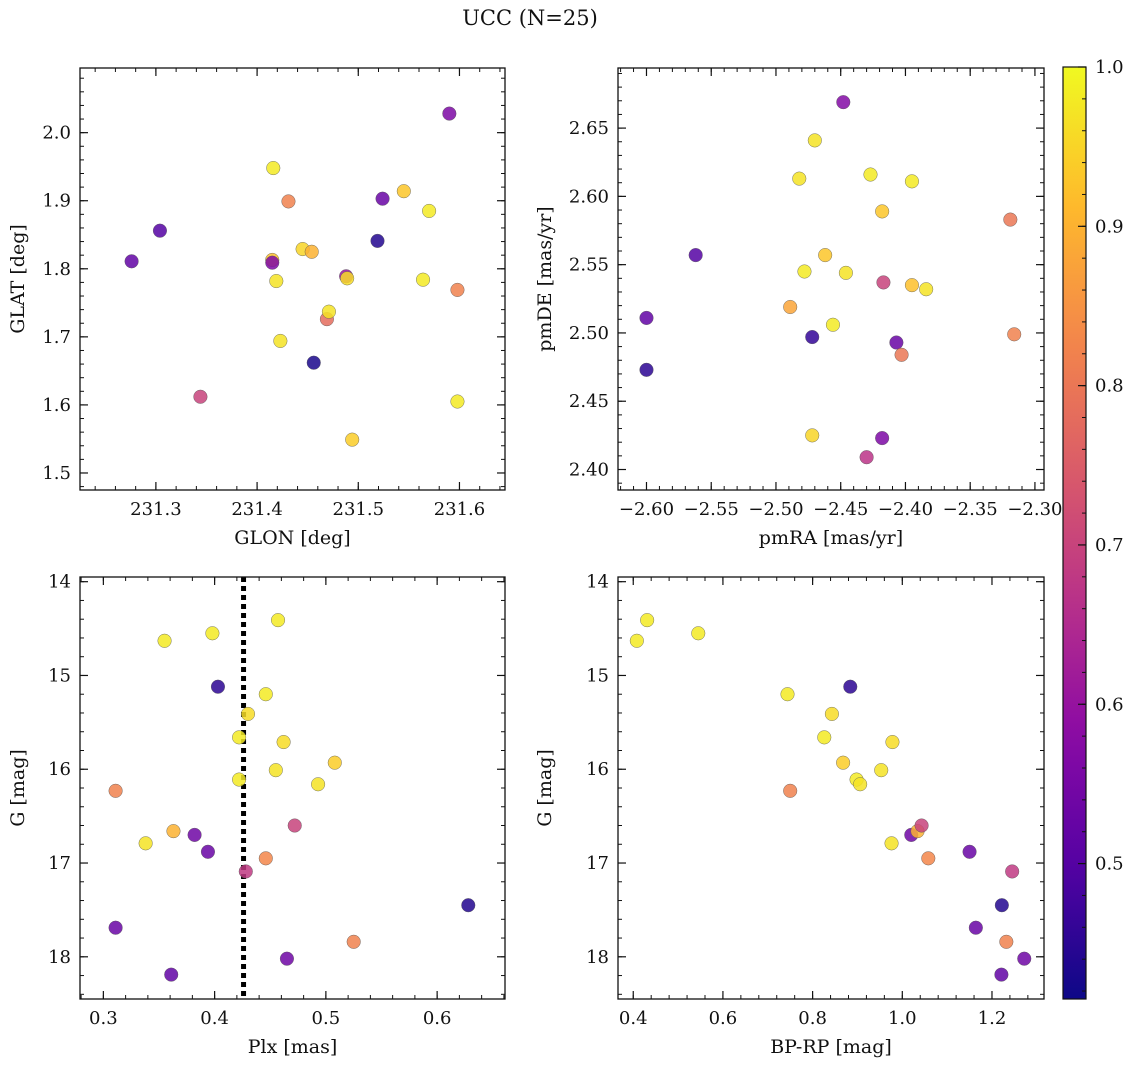 The height and width of the screenshot is (1067, 1136). What do you see at coordinates (589, 196) in the screenshot?
I see `y-tick-label: 2.60` at bounding box center [589, 196].